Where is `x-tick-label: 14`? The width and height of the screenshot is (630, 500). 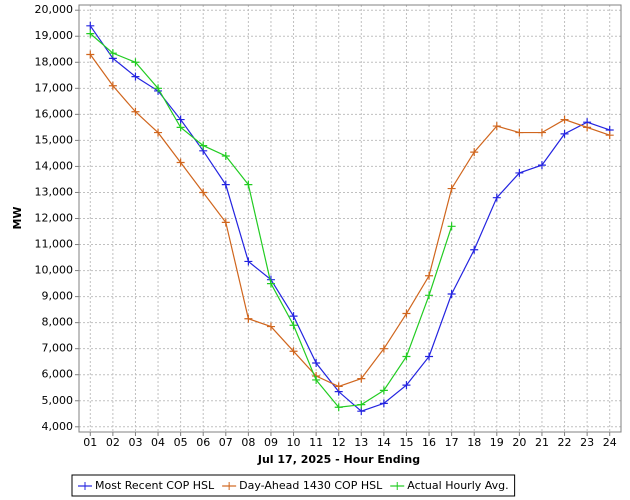
x-tick-label: 14 is located at coordinates (384, 442).